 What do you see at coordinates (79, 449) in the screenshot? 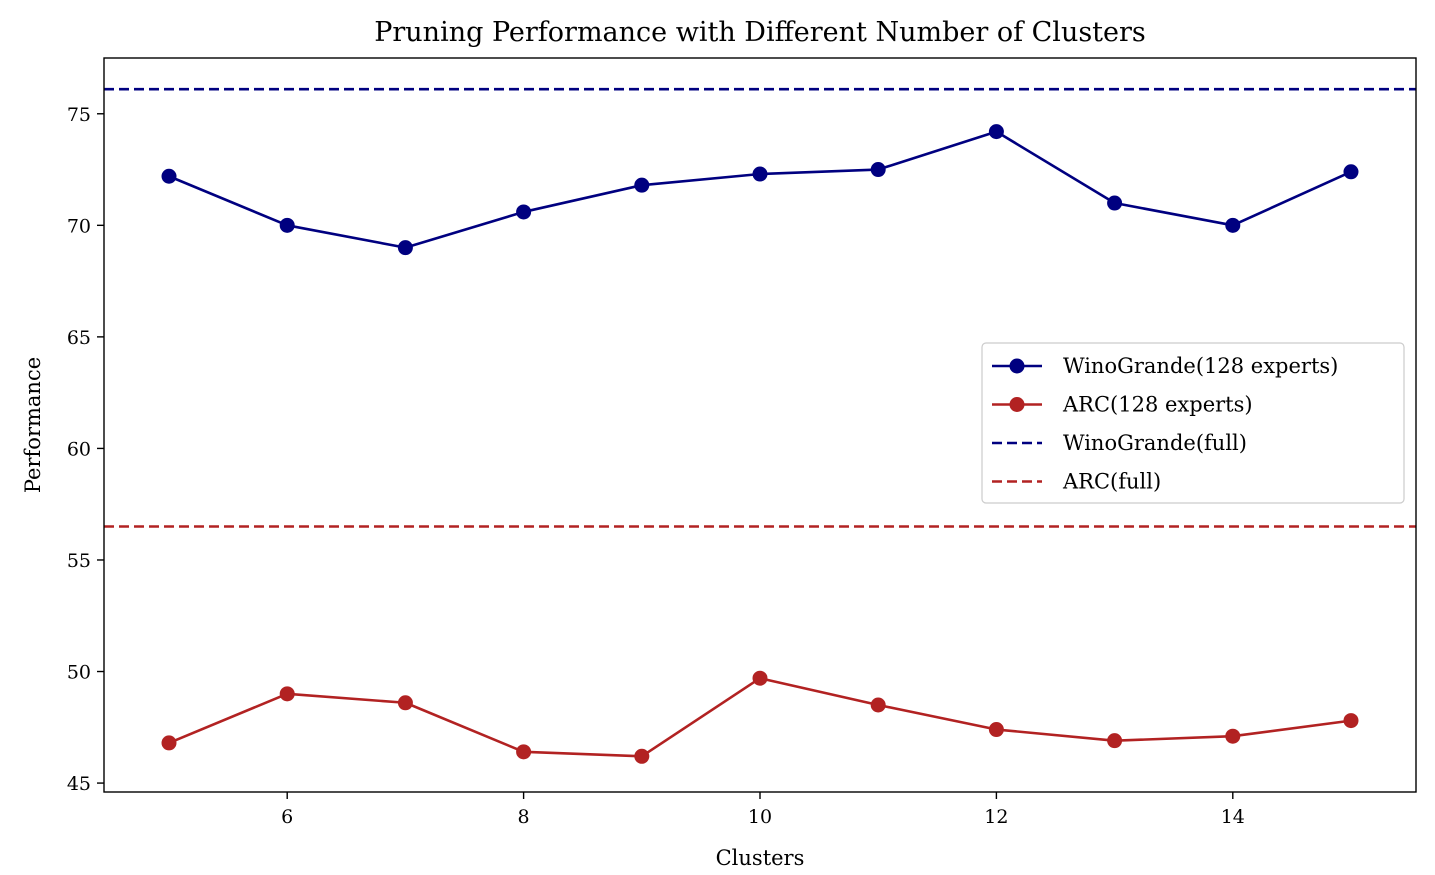
I see `y-tick-label: 60` at bounding box center [79, 449].